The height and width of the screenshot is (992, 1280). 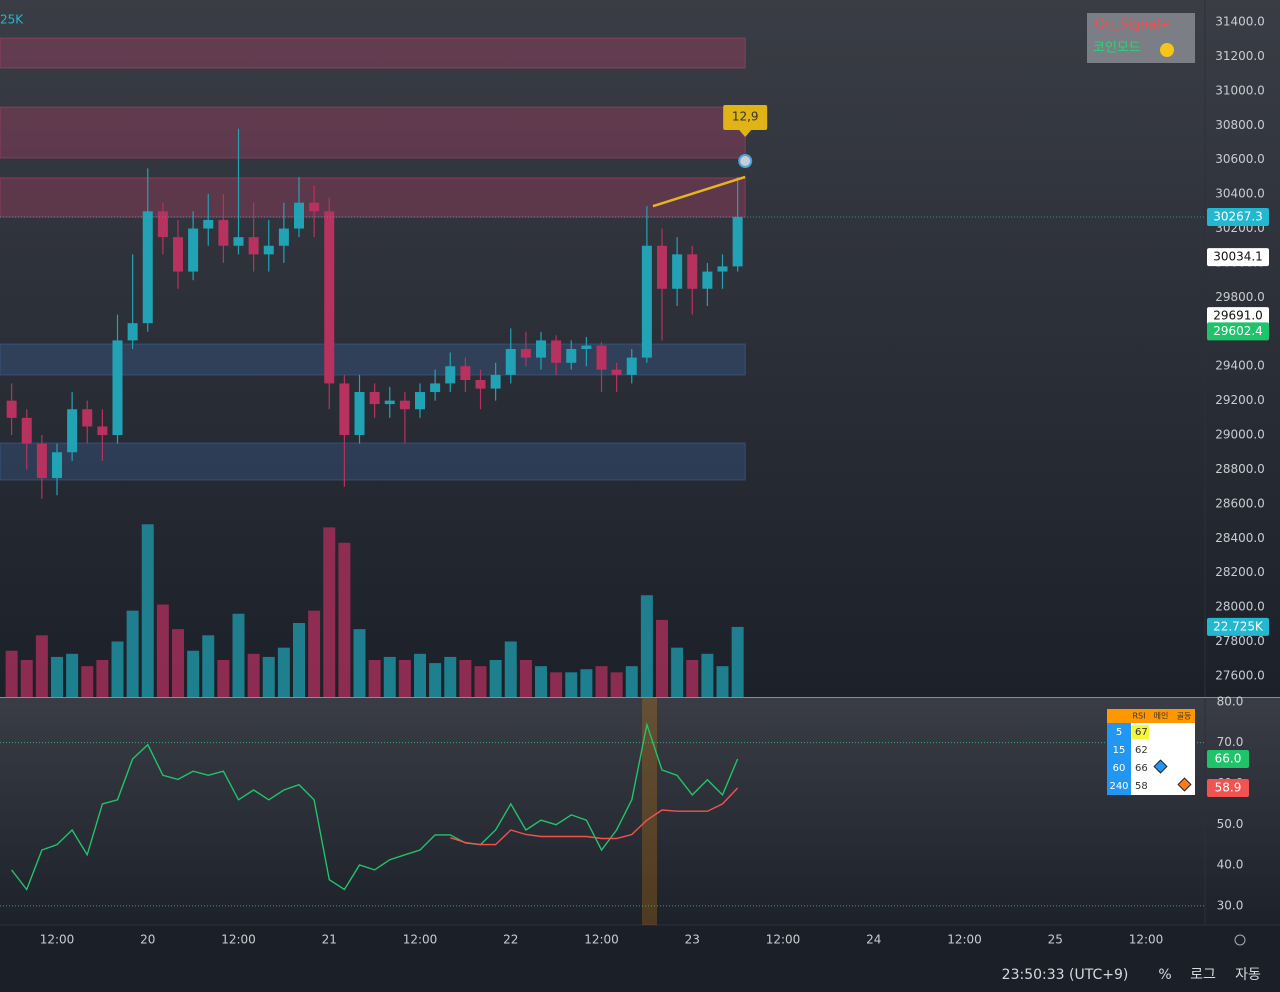 What do you see at coordinates (1184, 716) in the screenshot?
I see `table-header: 골등` at bounding box center [1184, 716].